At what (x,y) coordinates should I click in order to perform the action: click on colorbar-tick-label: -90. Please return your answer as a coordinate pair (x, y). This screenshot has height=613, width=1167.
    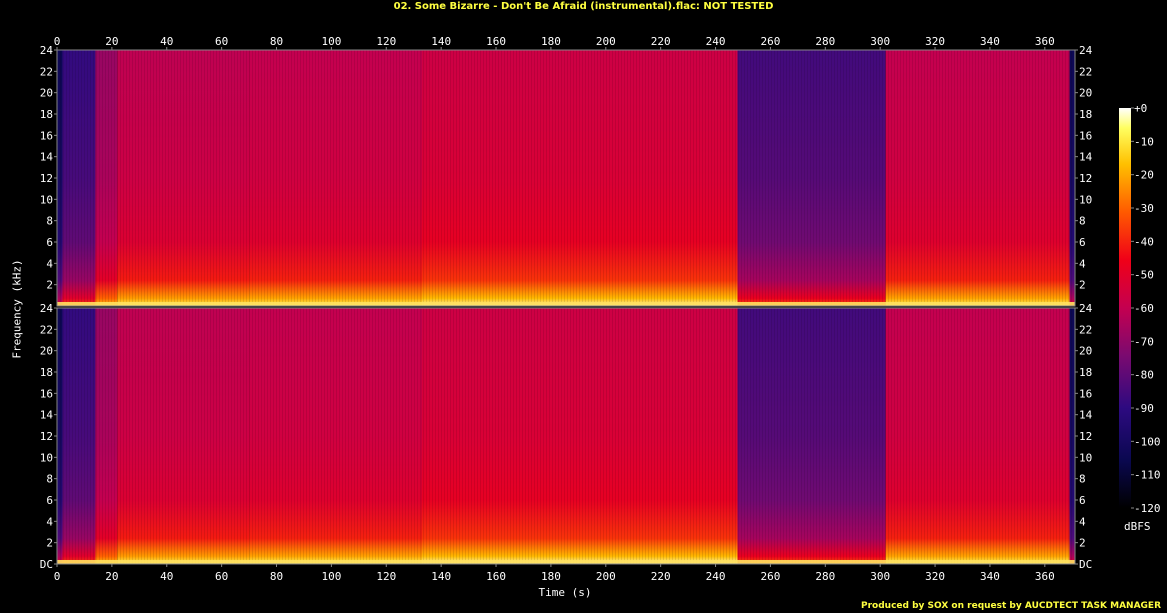
    Looking at the image, I should click on (1144, 408).